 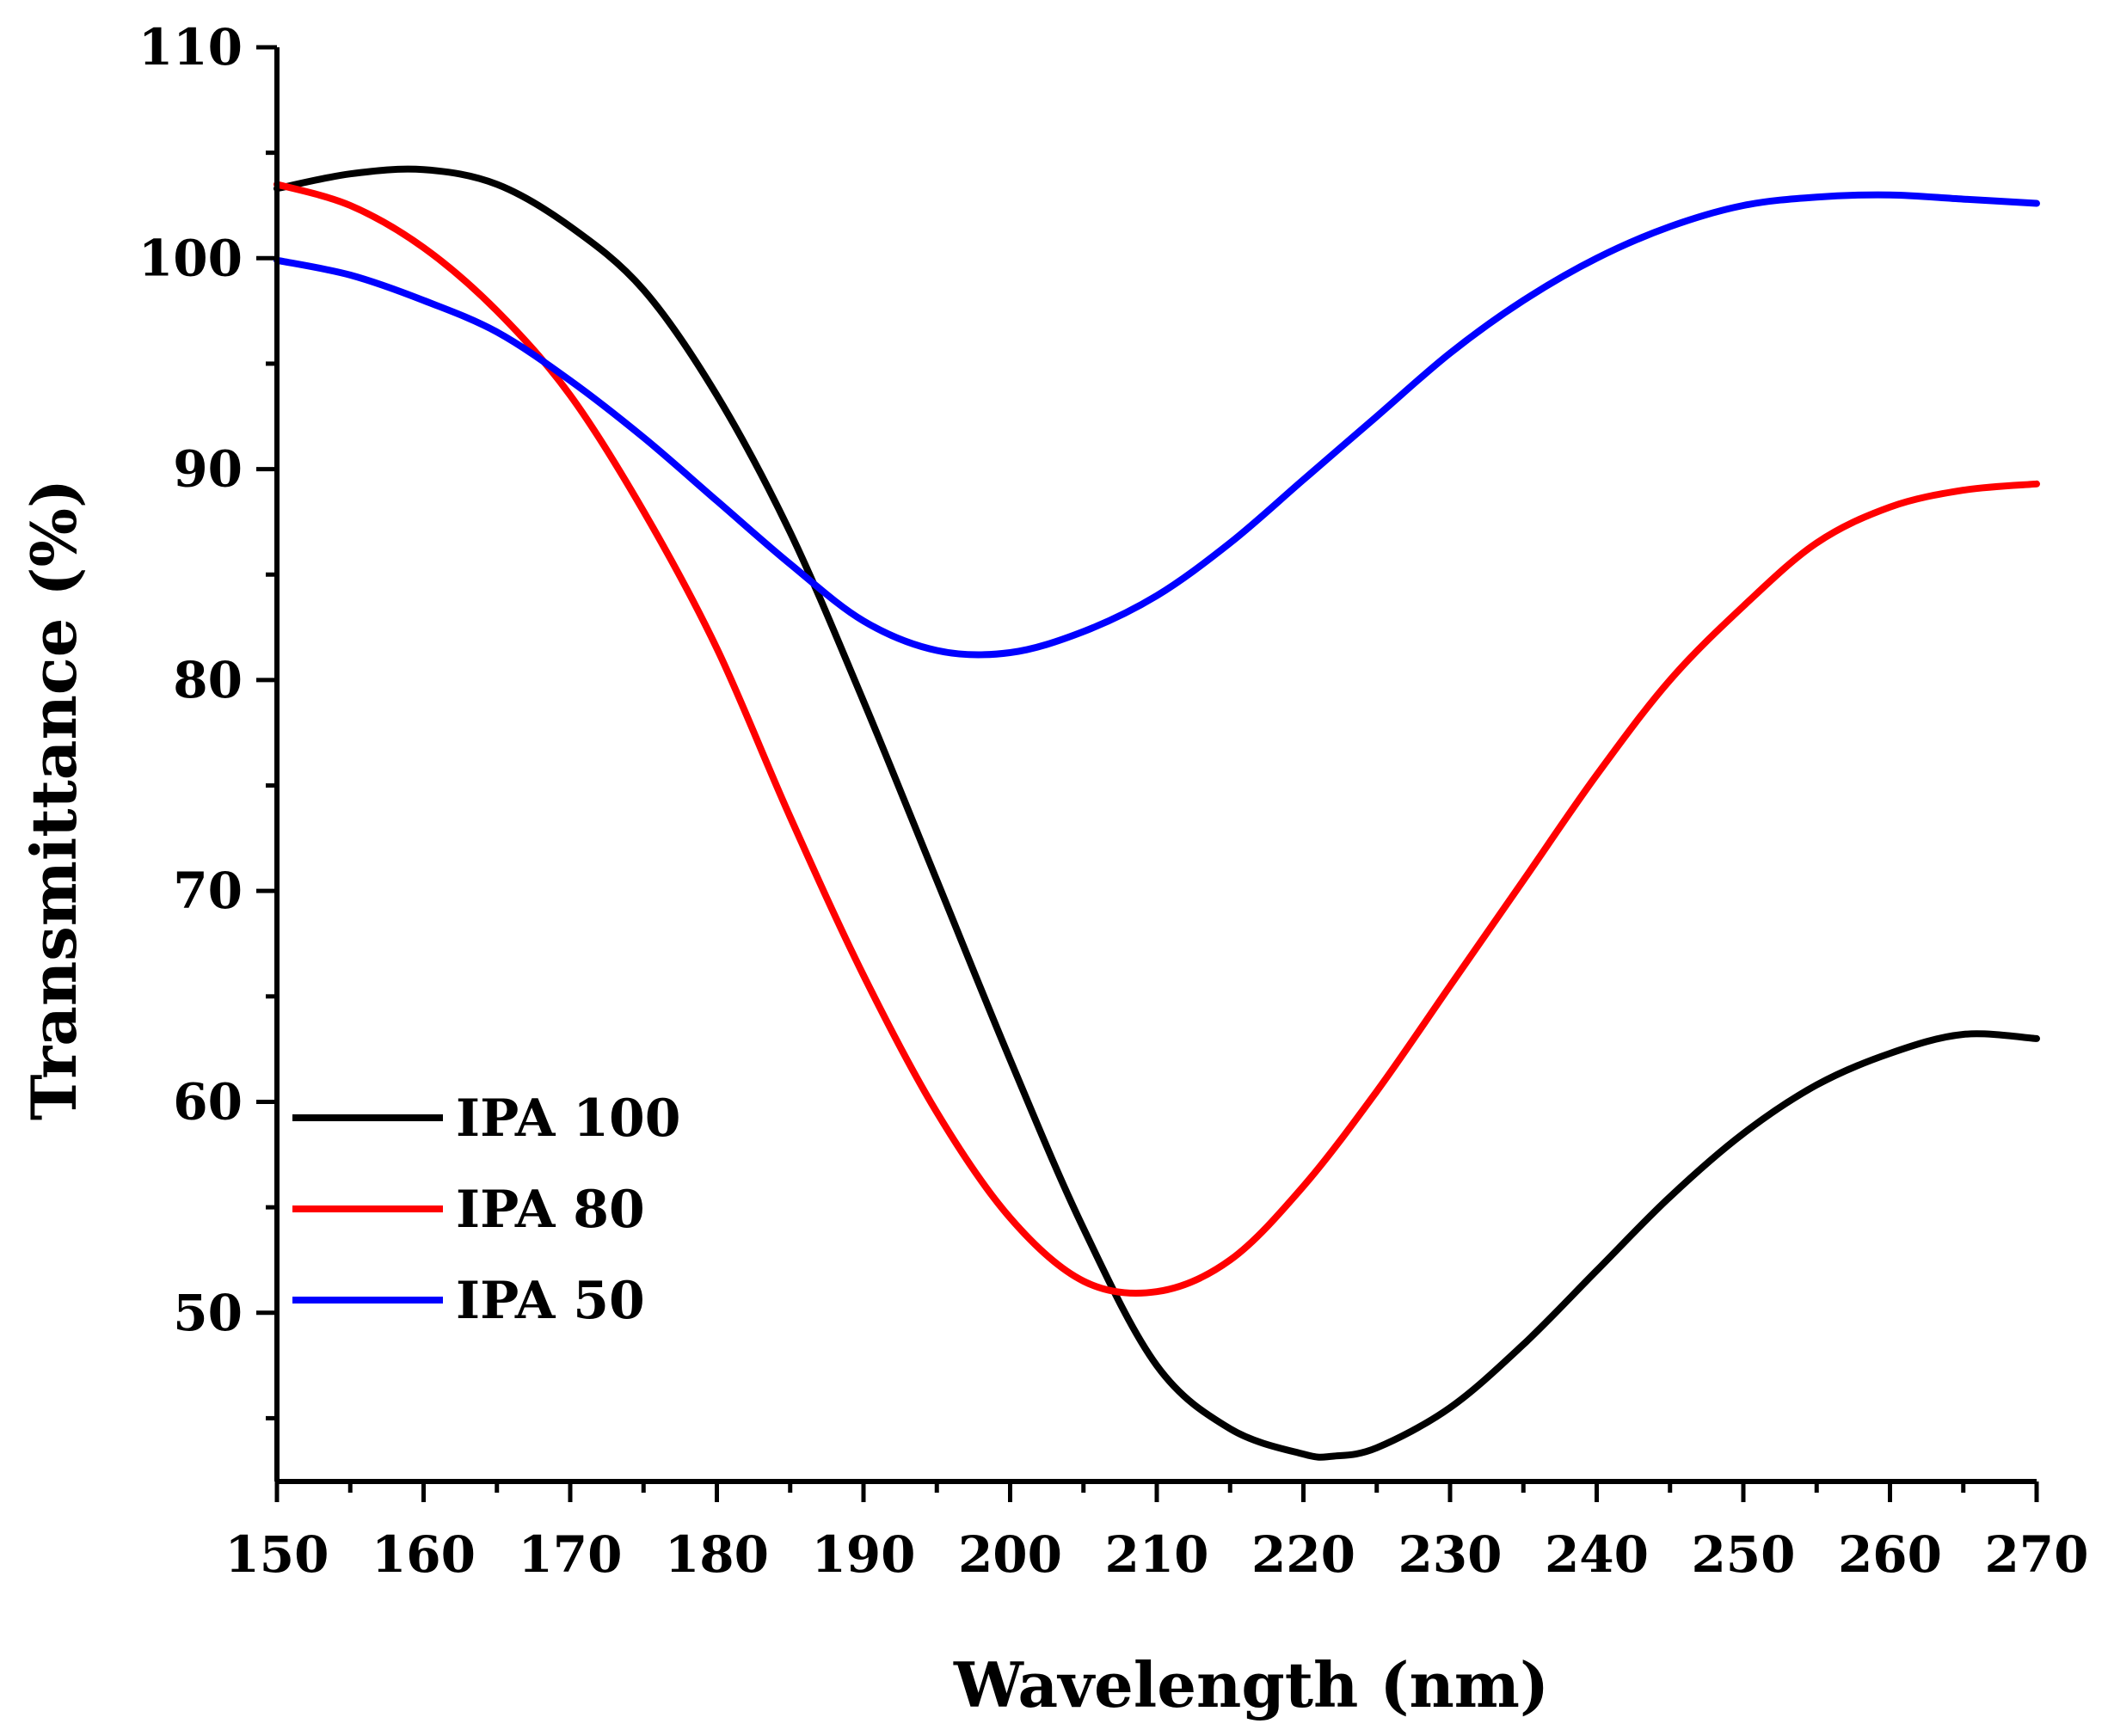 I want to click on x-tick-label: 260, so click(x=1890, y=1554).